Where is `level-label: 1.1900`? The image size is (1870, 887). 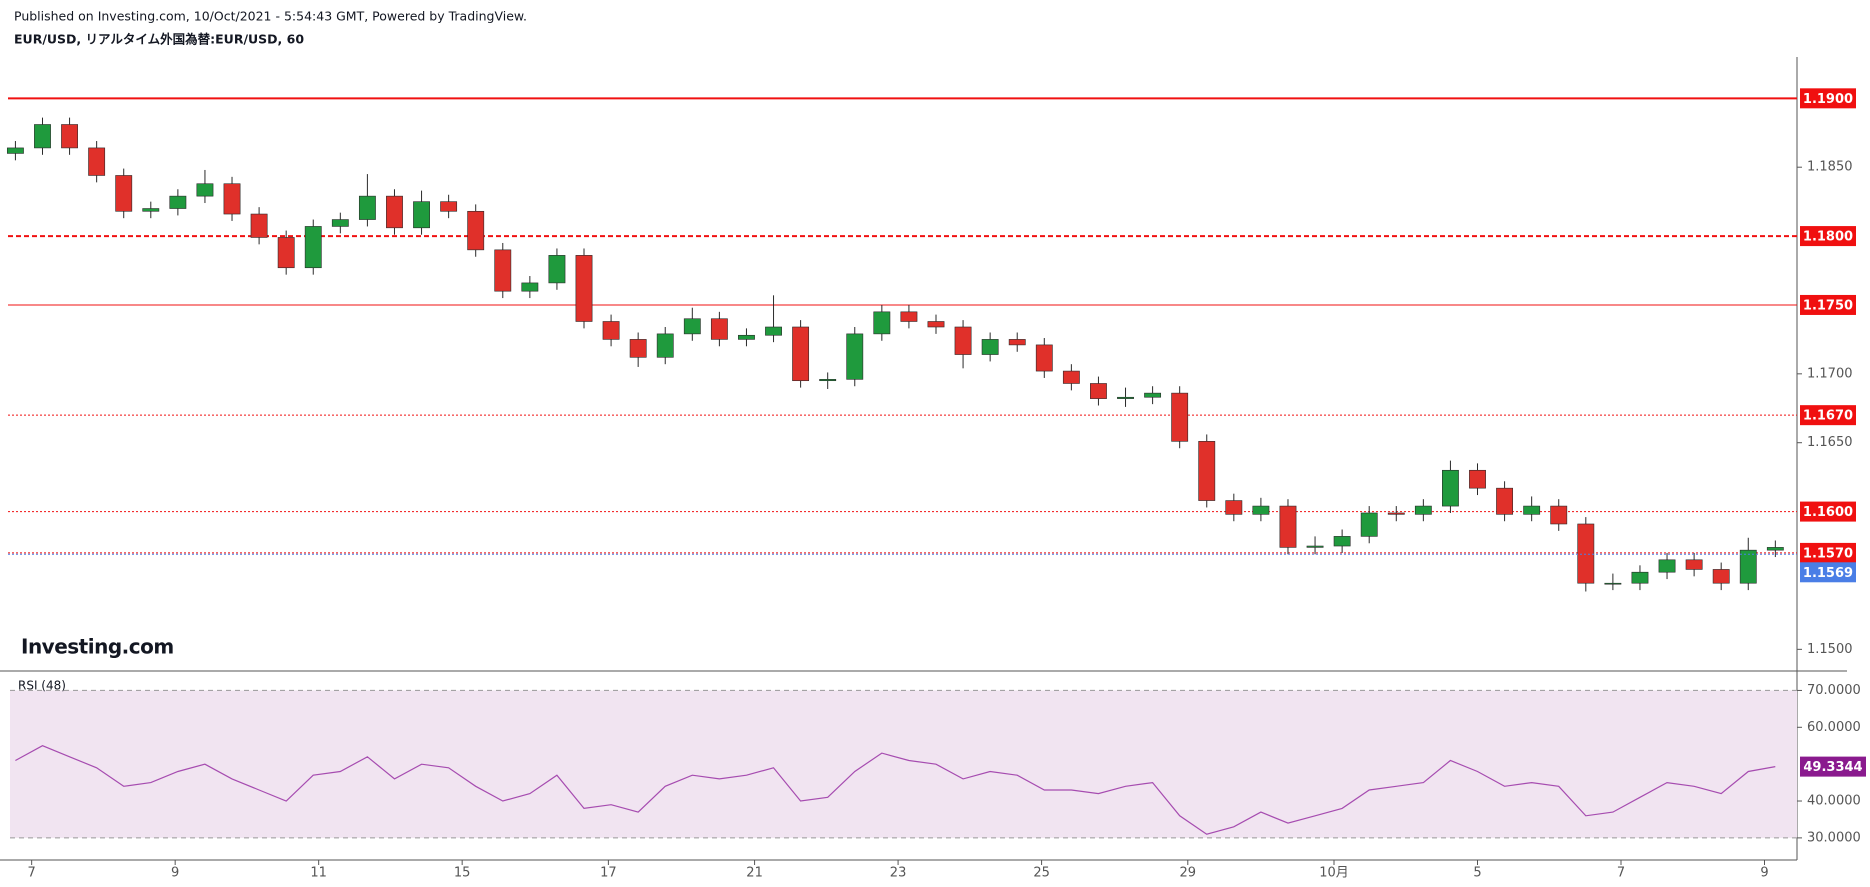
level-label: 1.1900 is located at coordinates (1828, 99).